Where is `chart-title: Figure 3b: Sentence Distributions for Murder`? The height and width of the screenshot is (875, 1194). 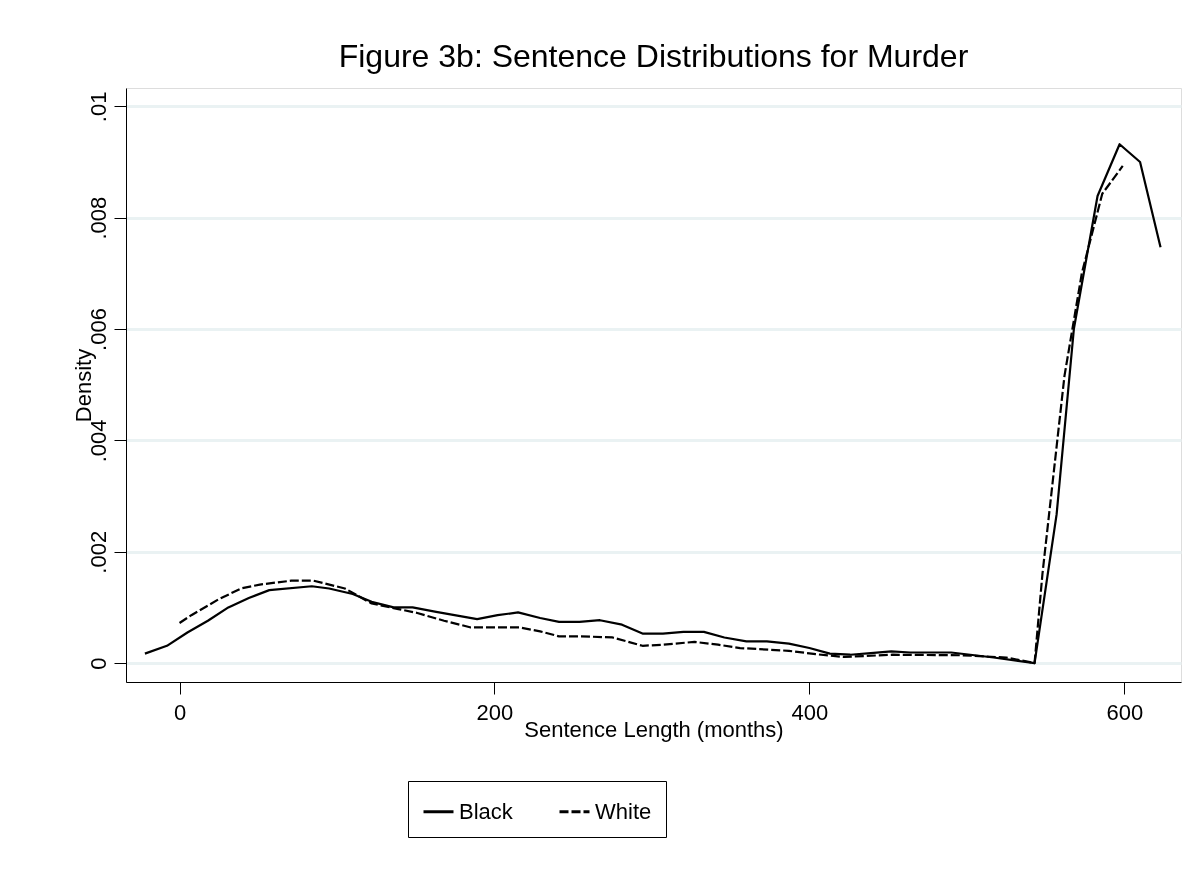 chart-title: Figure 3b: Sentence Distributions for Murder is located at coordinates (653, 56).